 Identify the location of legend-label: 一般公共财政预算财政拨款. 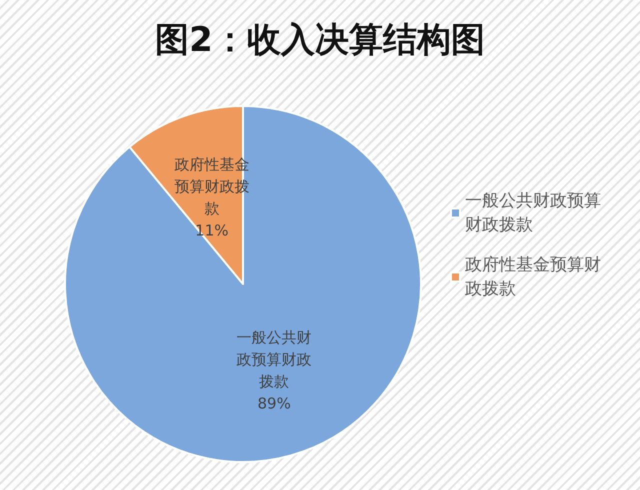
(533, 213).